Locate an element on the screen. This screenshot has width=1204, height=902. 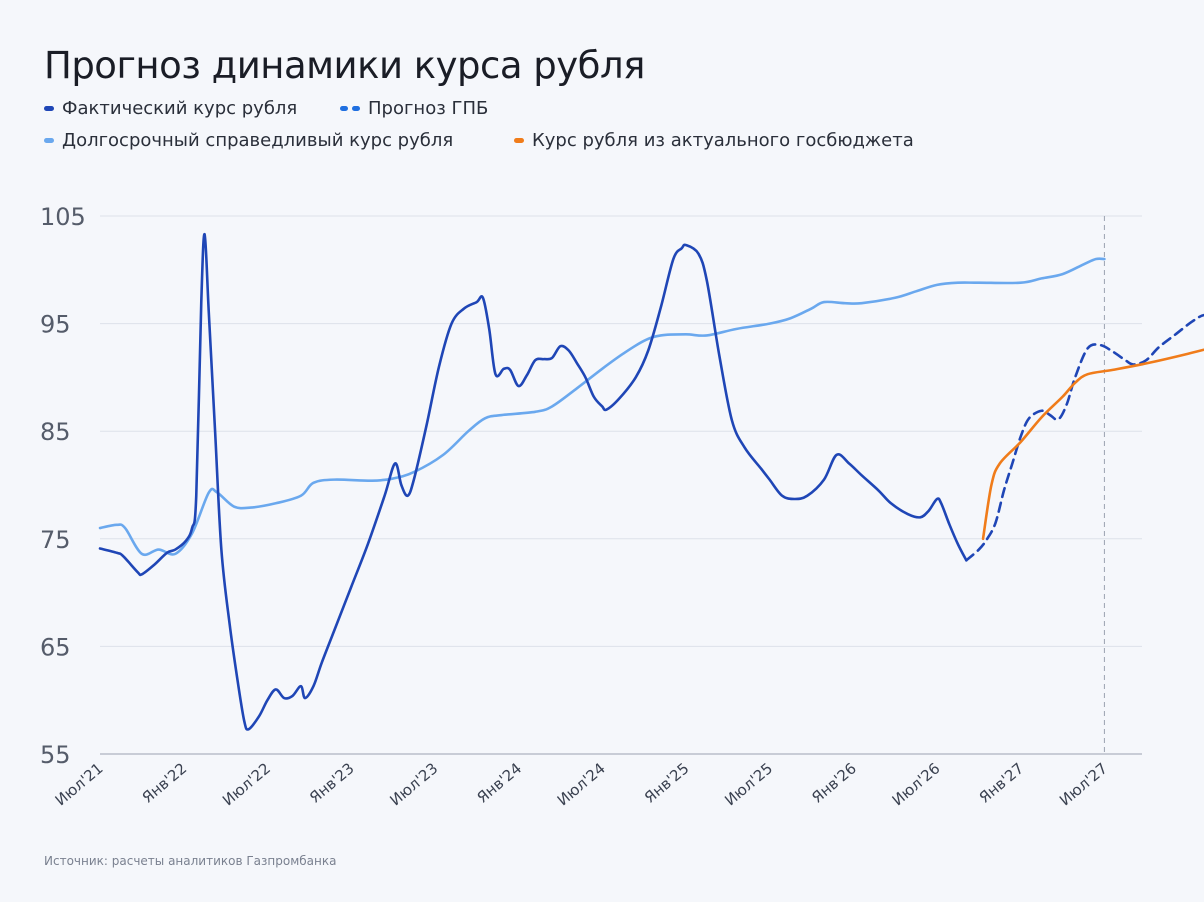
x-tick-label: Янв'25 is located at coordinates (667, 782).